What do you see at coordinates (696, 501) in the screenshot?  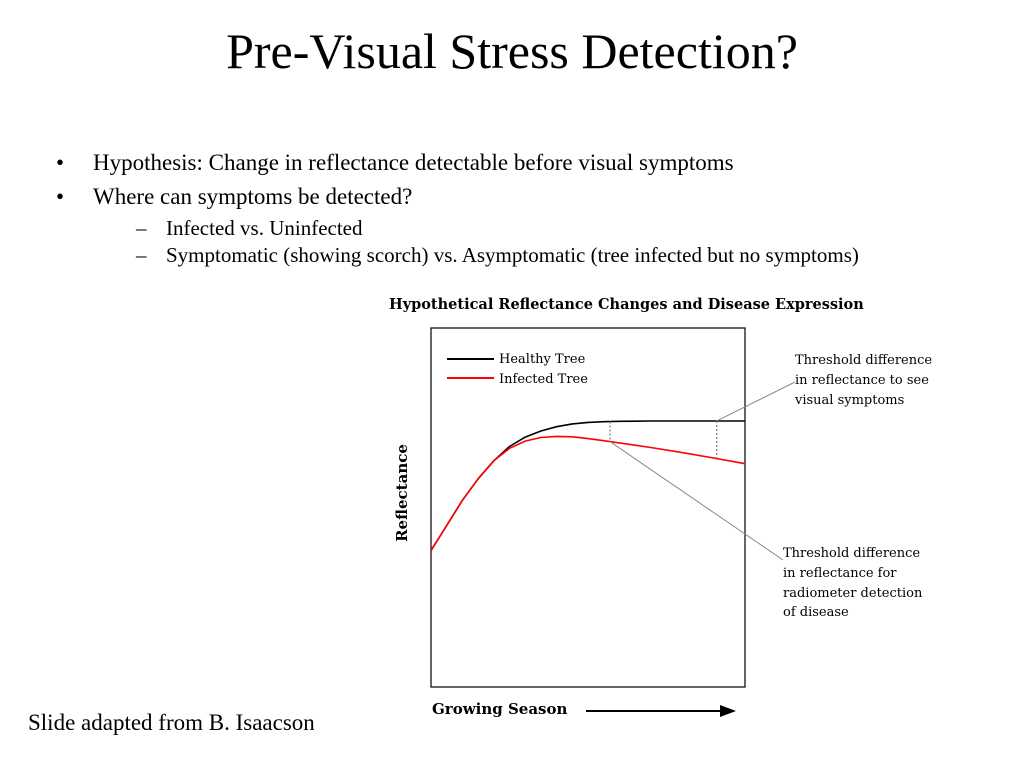 I see `leader-line-radiometer` at bounding box center [696, 501].